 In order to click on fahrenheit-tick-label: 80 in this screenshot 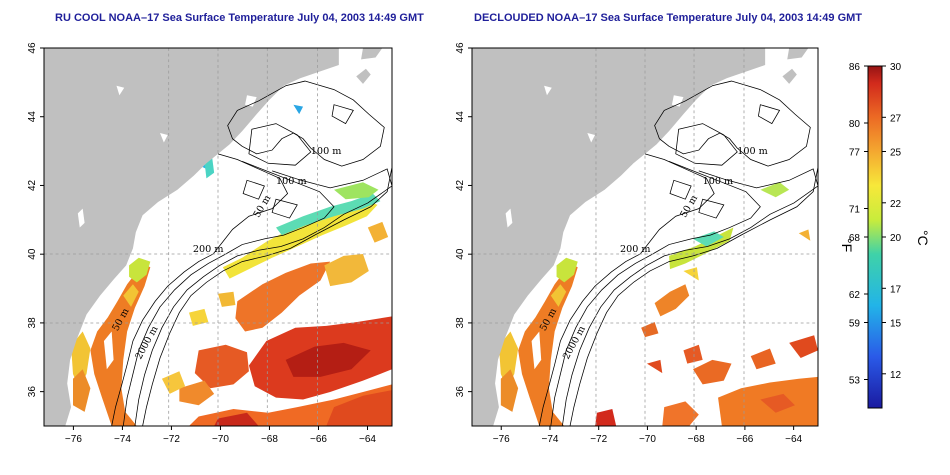, I will do `click(855, 124)`.